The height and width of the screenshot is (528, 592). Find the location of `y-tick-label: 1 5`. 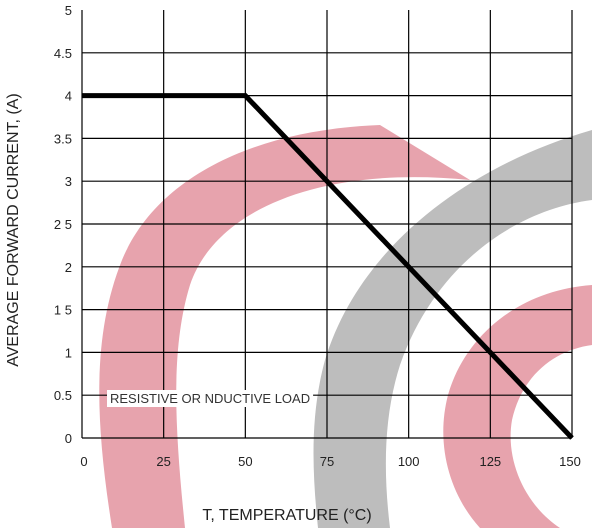

y-tick-label: 1 5 is located at coordinates (63, 310).